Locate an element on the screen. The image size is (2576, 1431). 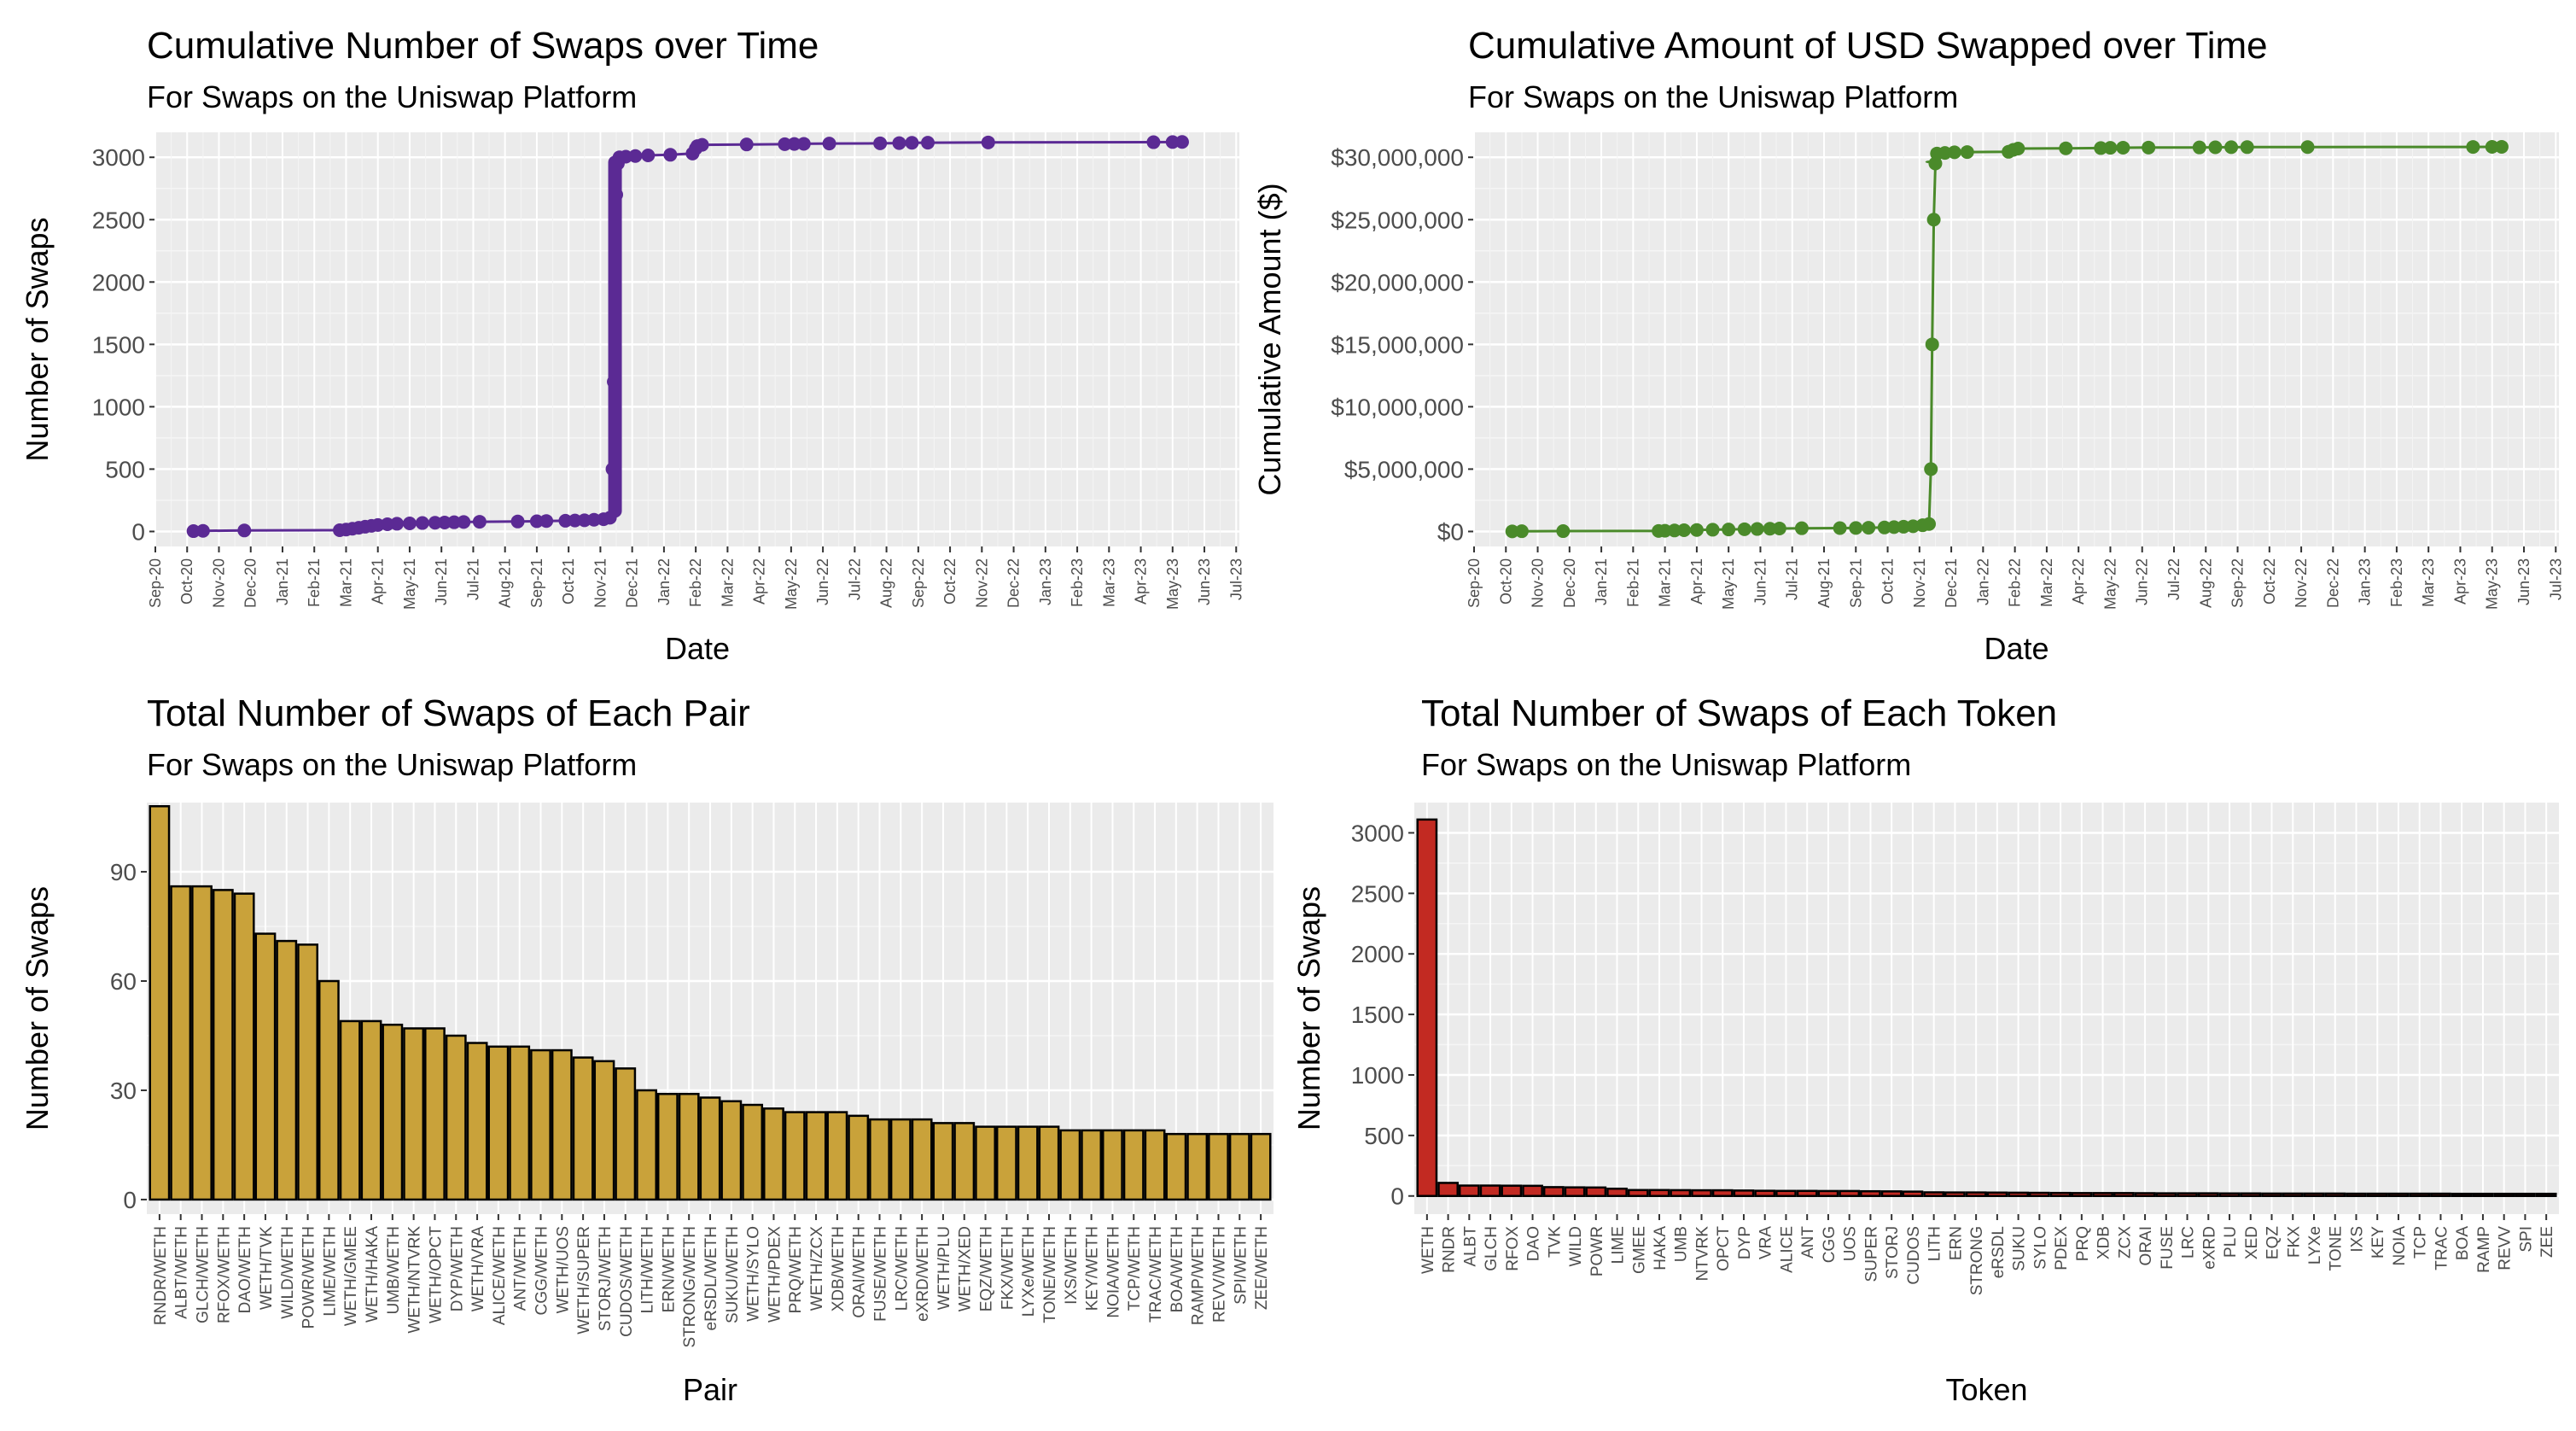
x-tick-label: XED is located at coordinates (2252, 1243).